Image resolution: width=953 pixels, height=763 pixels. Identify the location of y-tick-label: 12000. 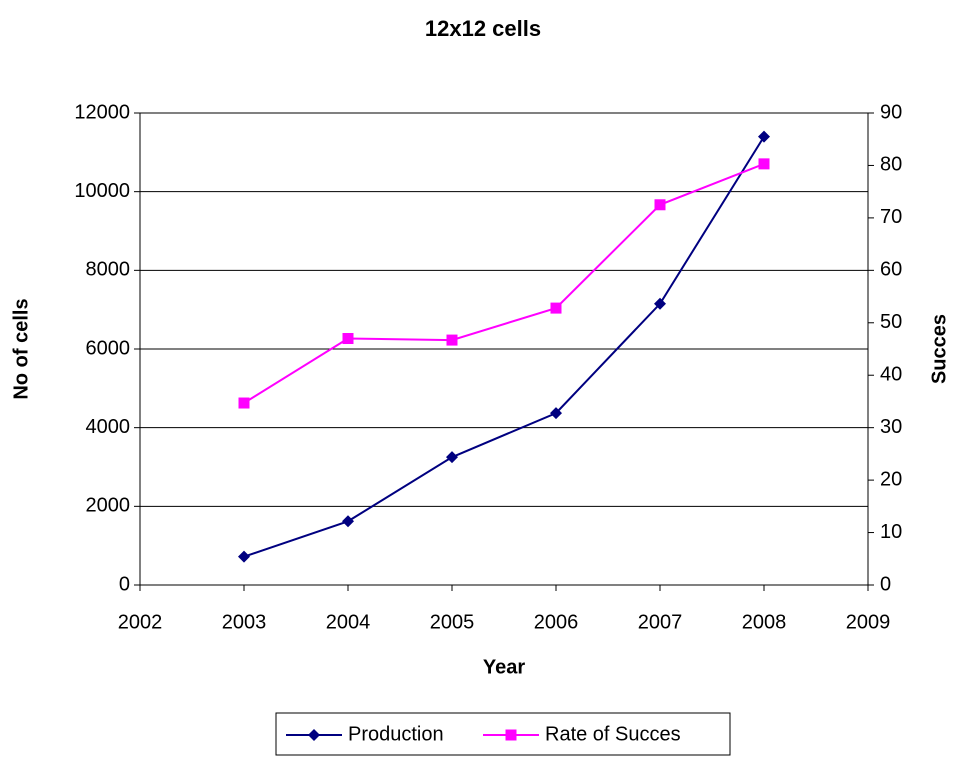
(102, 112).